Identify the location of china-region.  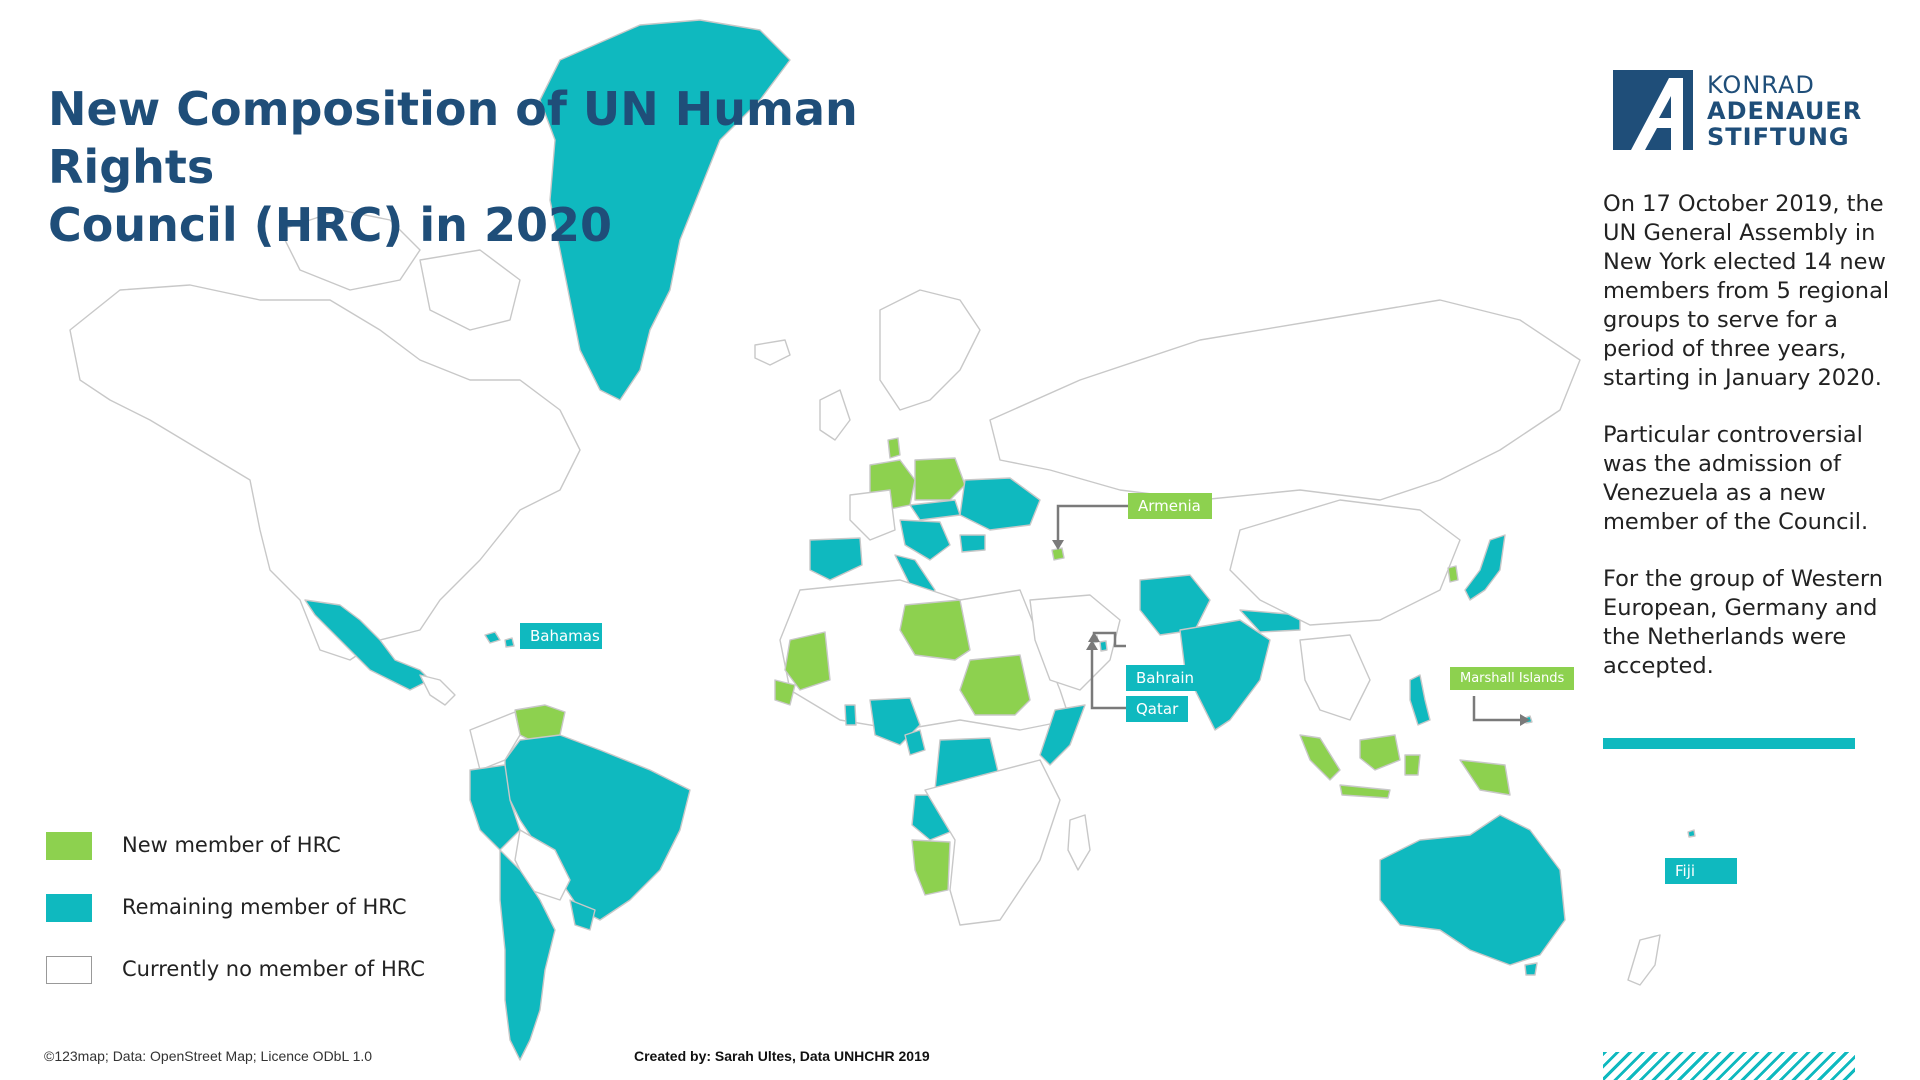
(1345, 562).